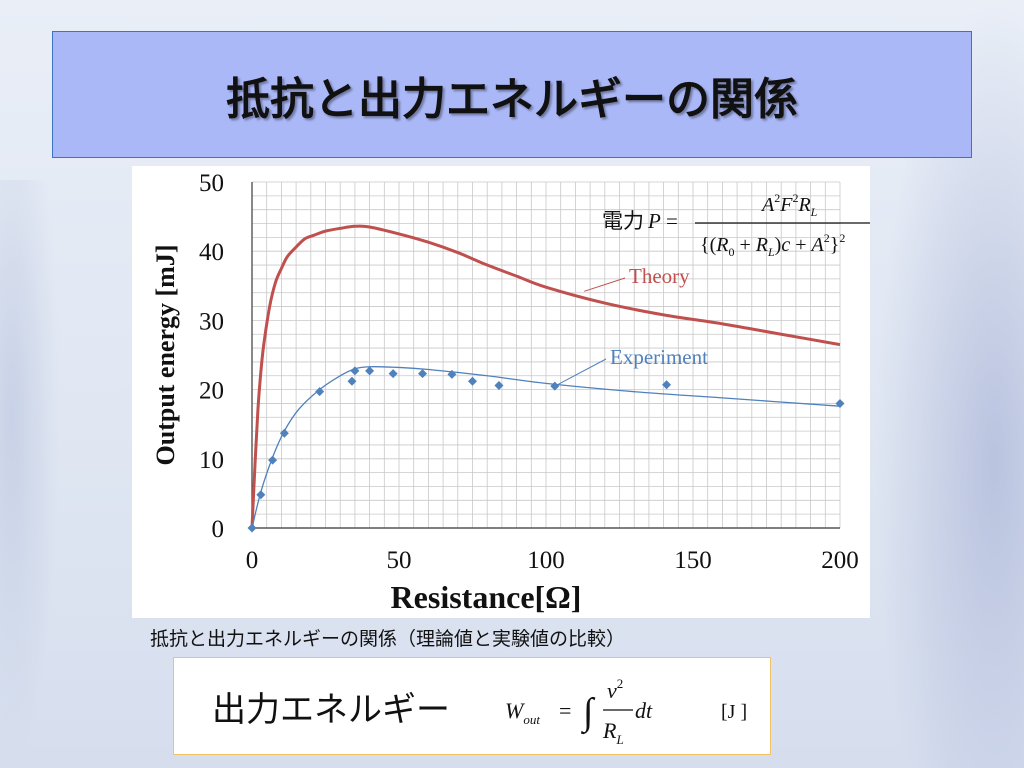 This screenshot has height=768, width=1024. I want to click on y-axis-title: Output energy [mJ], so click(165, 355).